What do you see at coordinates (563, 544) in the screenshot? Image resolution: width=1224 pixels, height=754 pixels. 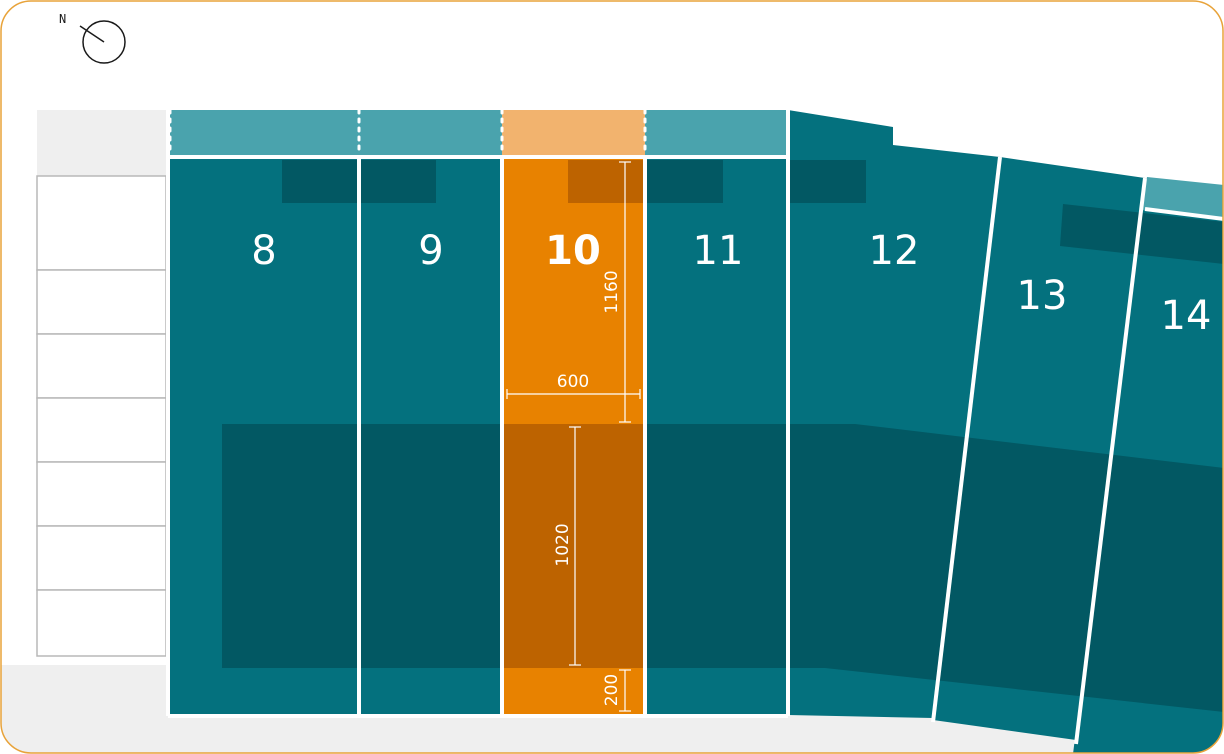 I see `dimension-label-depth-rear: 1020` at bounding box center [563, 544].